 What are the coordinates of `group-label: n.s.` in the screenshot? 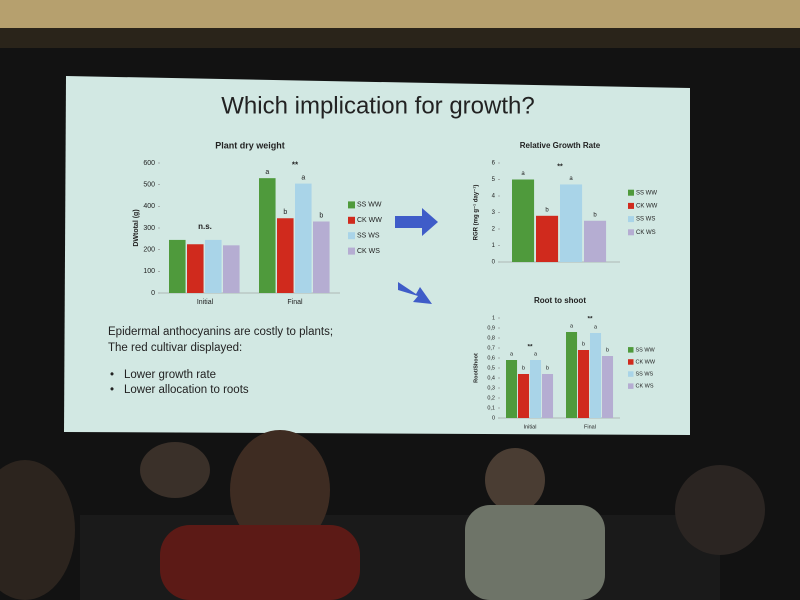 It's located at (205, 226).